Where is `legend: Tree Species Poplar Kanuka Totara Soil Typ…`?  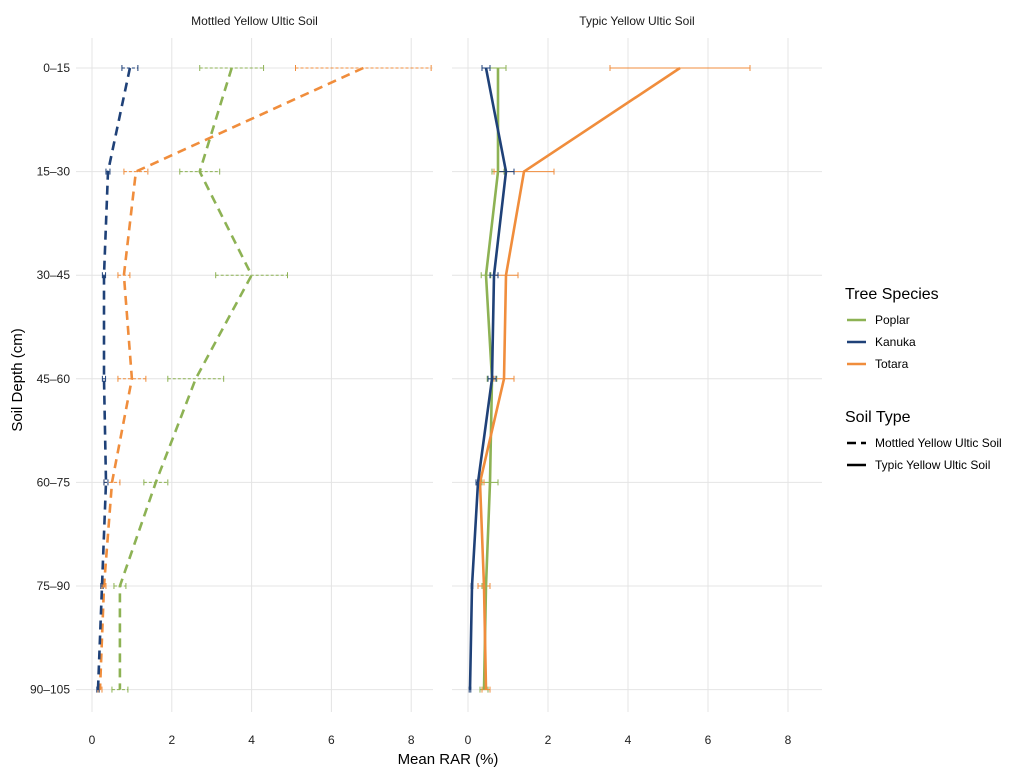
legend: Tree Species Poplar Kanuka Totara Soil Typ… is located at coordinates (923, 379).